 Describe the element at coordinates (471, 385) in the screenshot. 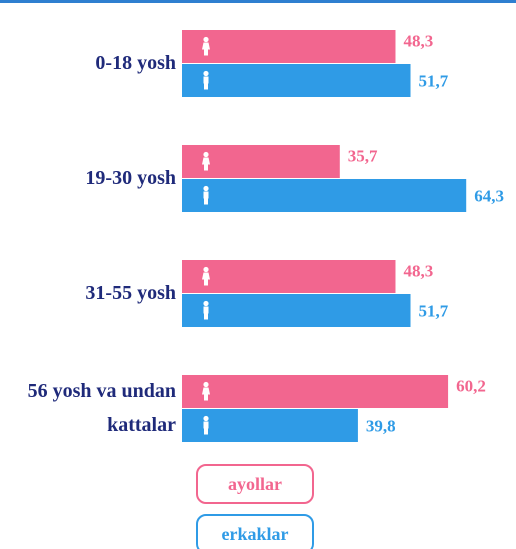

I see `value-label: 60,2` at that location.